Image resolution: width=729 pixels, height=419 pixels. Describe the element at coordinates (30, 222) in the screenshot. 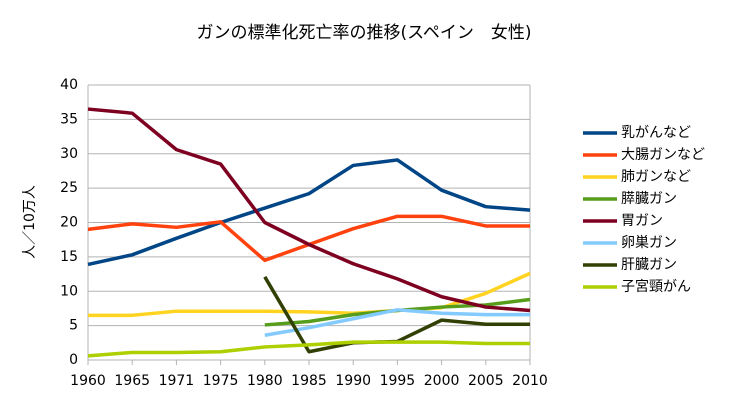

I see `y-axis-label: 人／10万人` at that location.